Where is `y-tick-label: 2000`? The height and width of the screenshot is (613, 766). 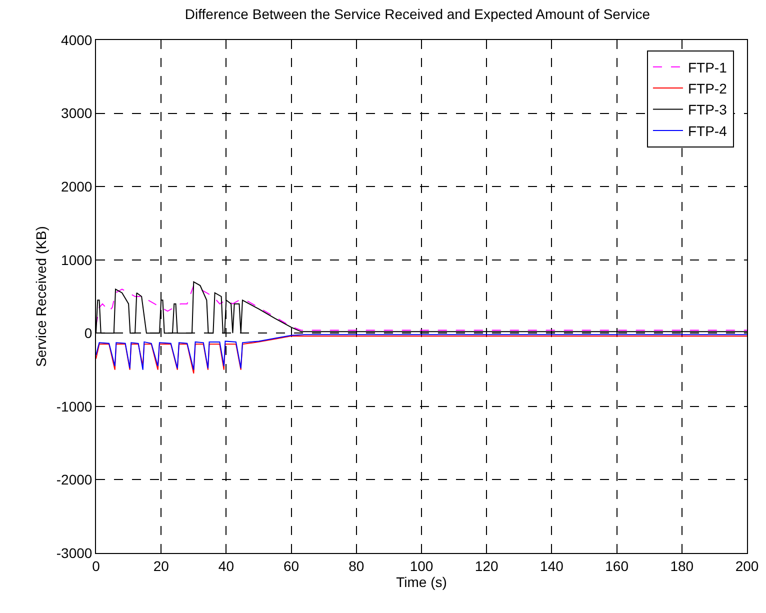 y-tick-label: 2000 is located at coordinates (76, 186).